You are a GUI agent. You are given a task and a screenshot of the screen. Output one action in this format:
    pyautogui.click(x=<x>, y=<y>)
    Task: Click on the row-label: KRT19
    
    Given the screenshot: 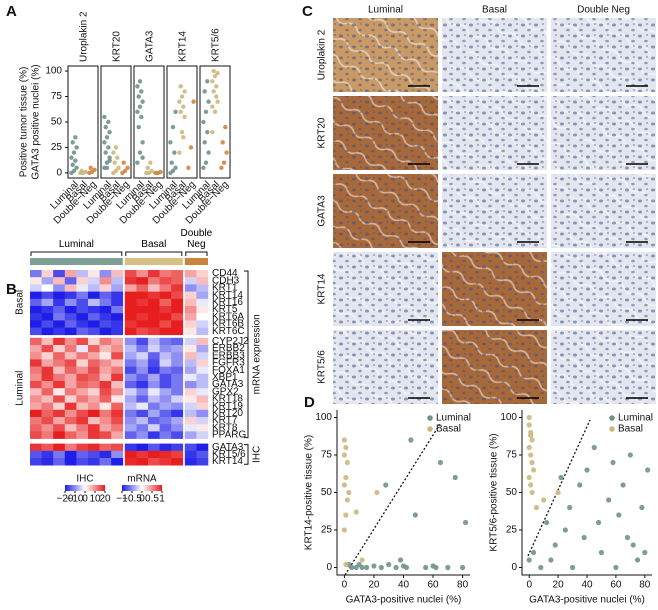 What is the action you would take?
    pyautogui.click(x=227, y=406)
    